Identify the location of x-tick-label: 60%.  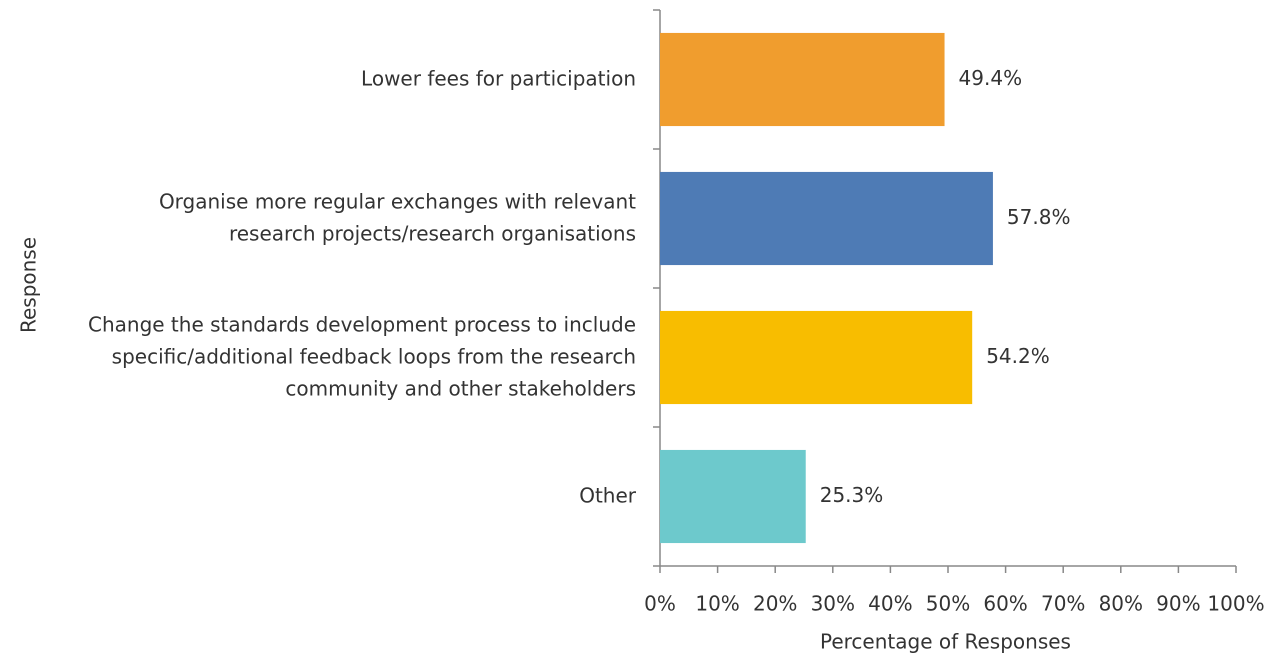
(1005, 604).